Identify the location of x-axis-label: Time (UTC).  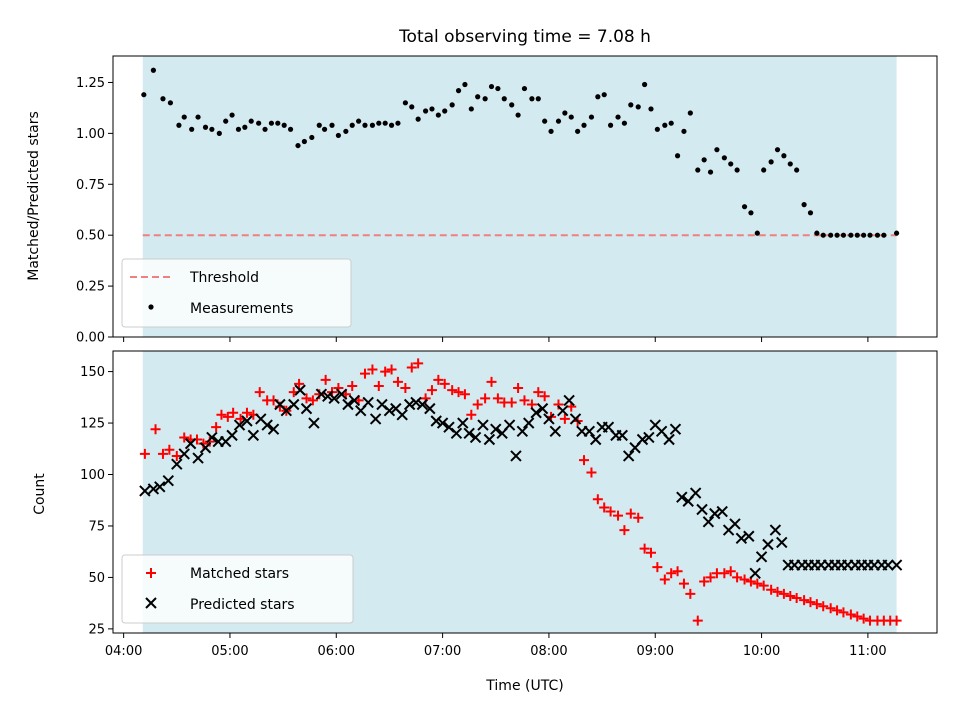
(524, 686).